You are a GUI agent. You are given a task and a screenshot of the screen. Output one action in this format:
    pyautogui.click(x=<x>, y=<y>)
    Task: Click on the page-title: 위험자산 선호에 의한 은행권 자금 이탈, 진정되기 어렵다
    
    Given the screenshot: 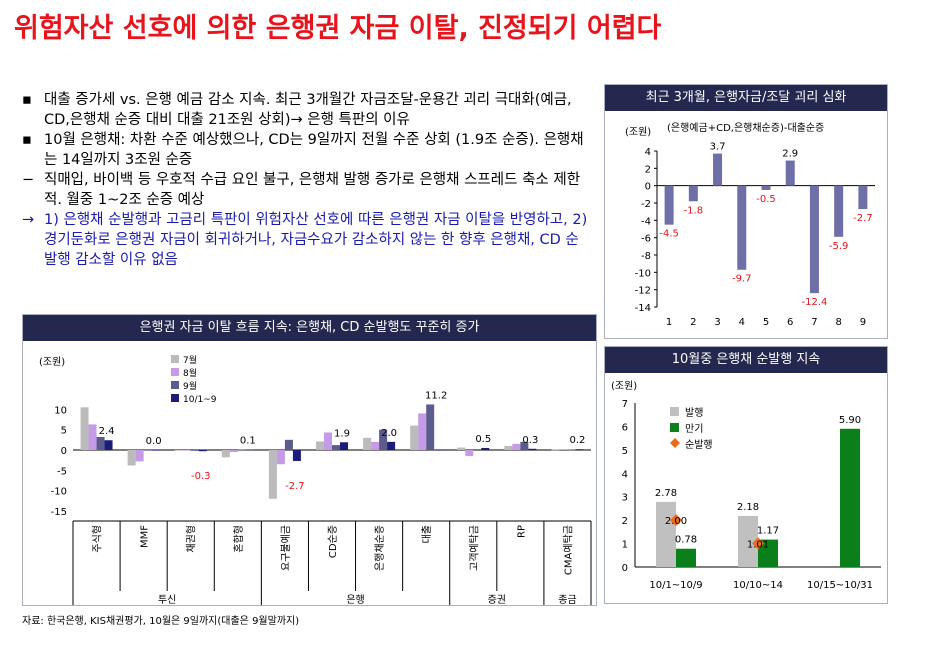 What is the action you would take?
    pyautogui.click(x=338, y=28)
    